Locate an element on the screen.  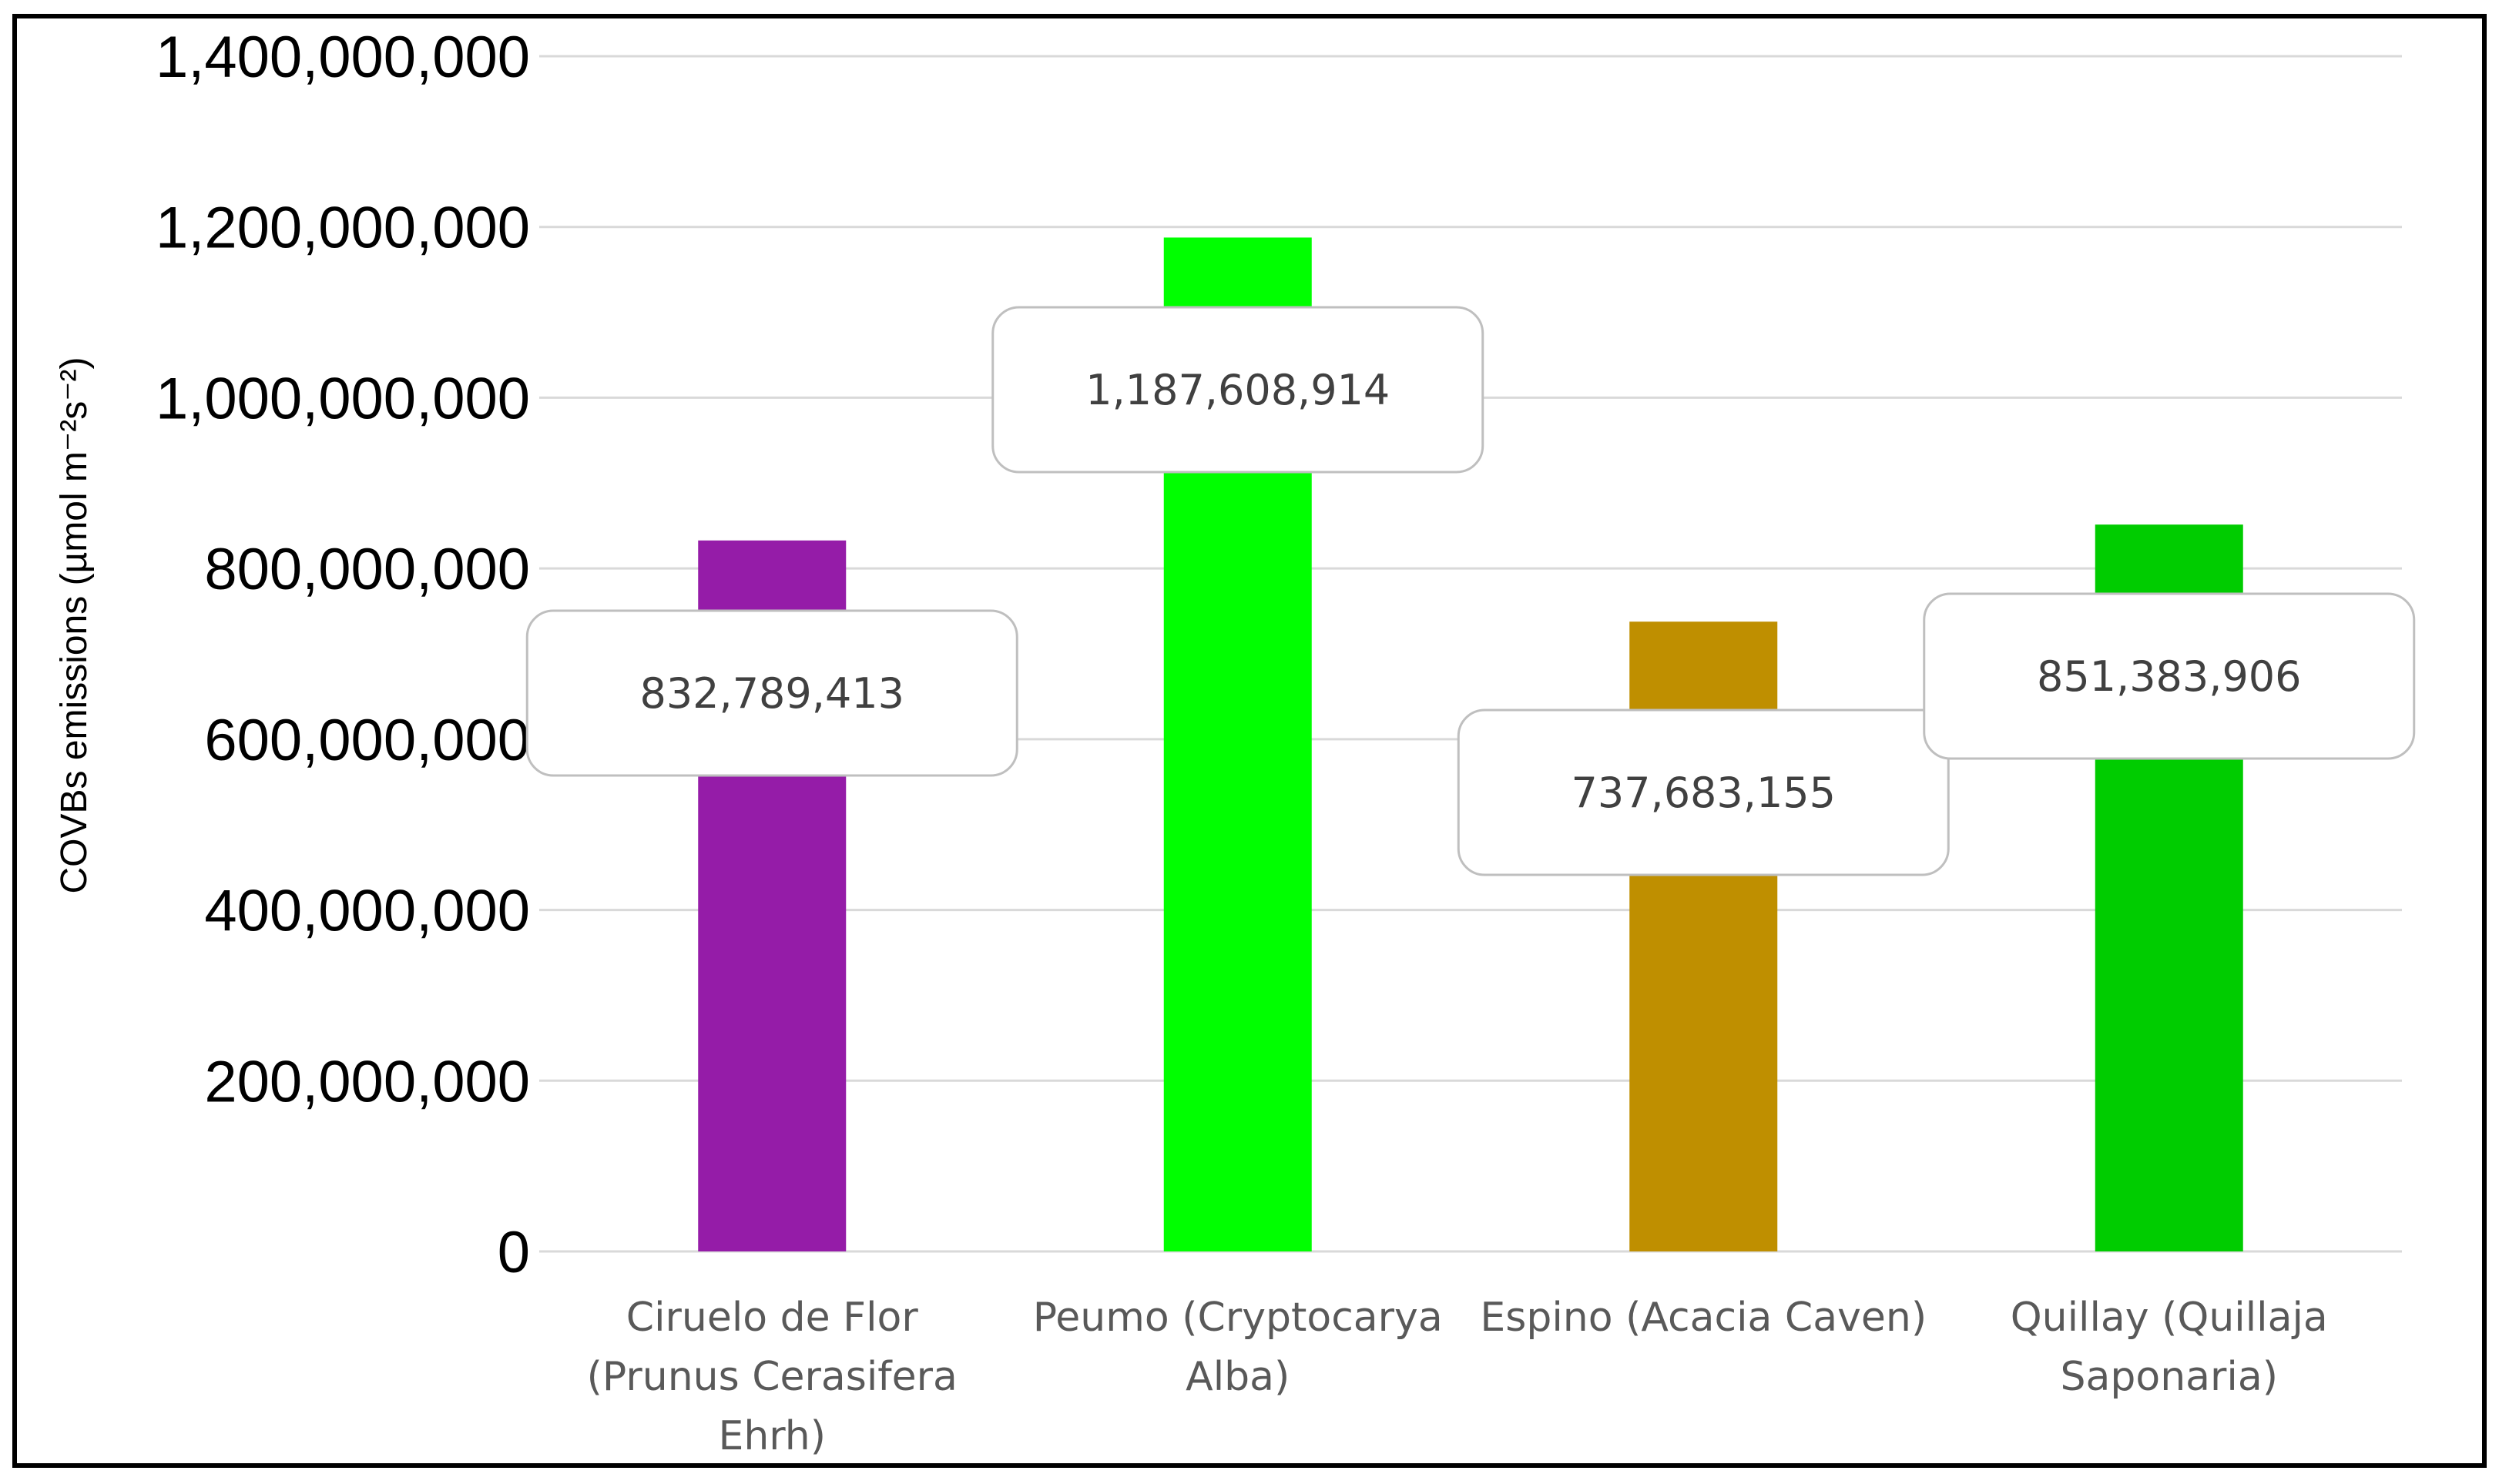
y-tick-label: 1,200,000,000 is located at coordinates (343, 228).